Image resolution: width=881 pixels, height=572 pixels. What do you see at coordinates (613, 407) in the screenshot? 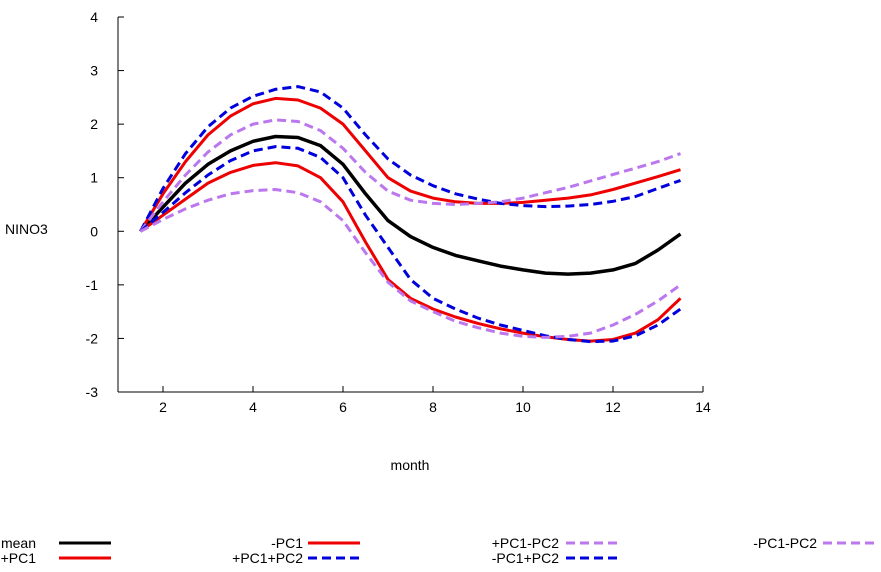
I see `x-tick-label: 12` at bounding box center [613, 407].